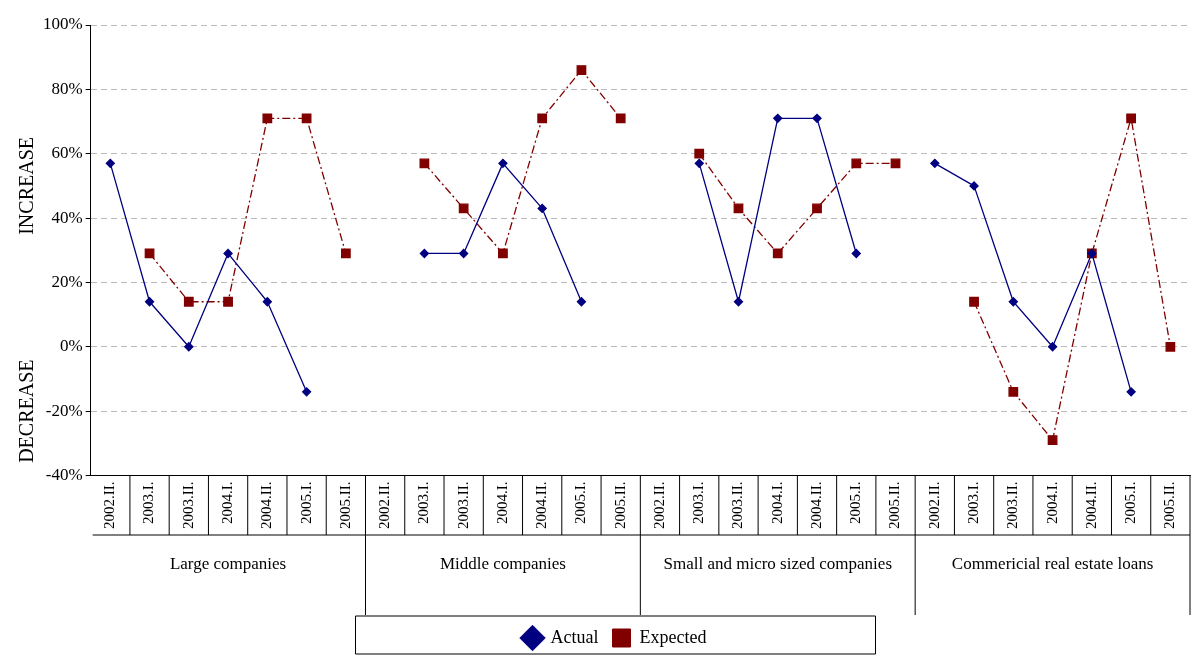  I want to click on y-tick-label: 0%, so click(71, 346).